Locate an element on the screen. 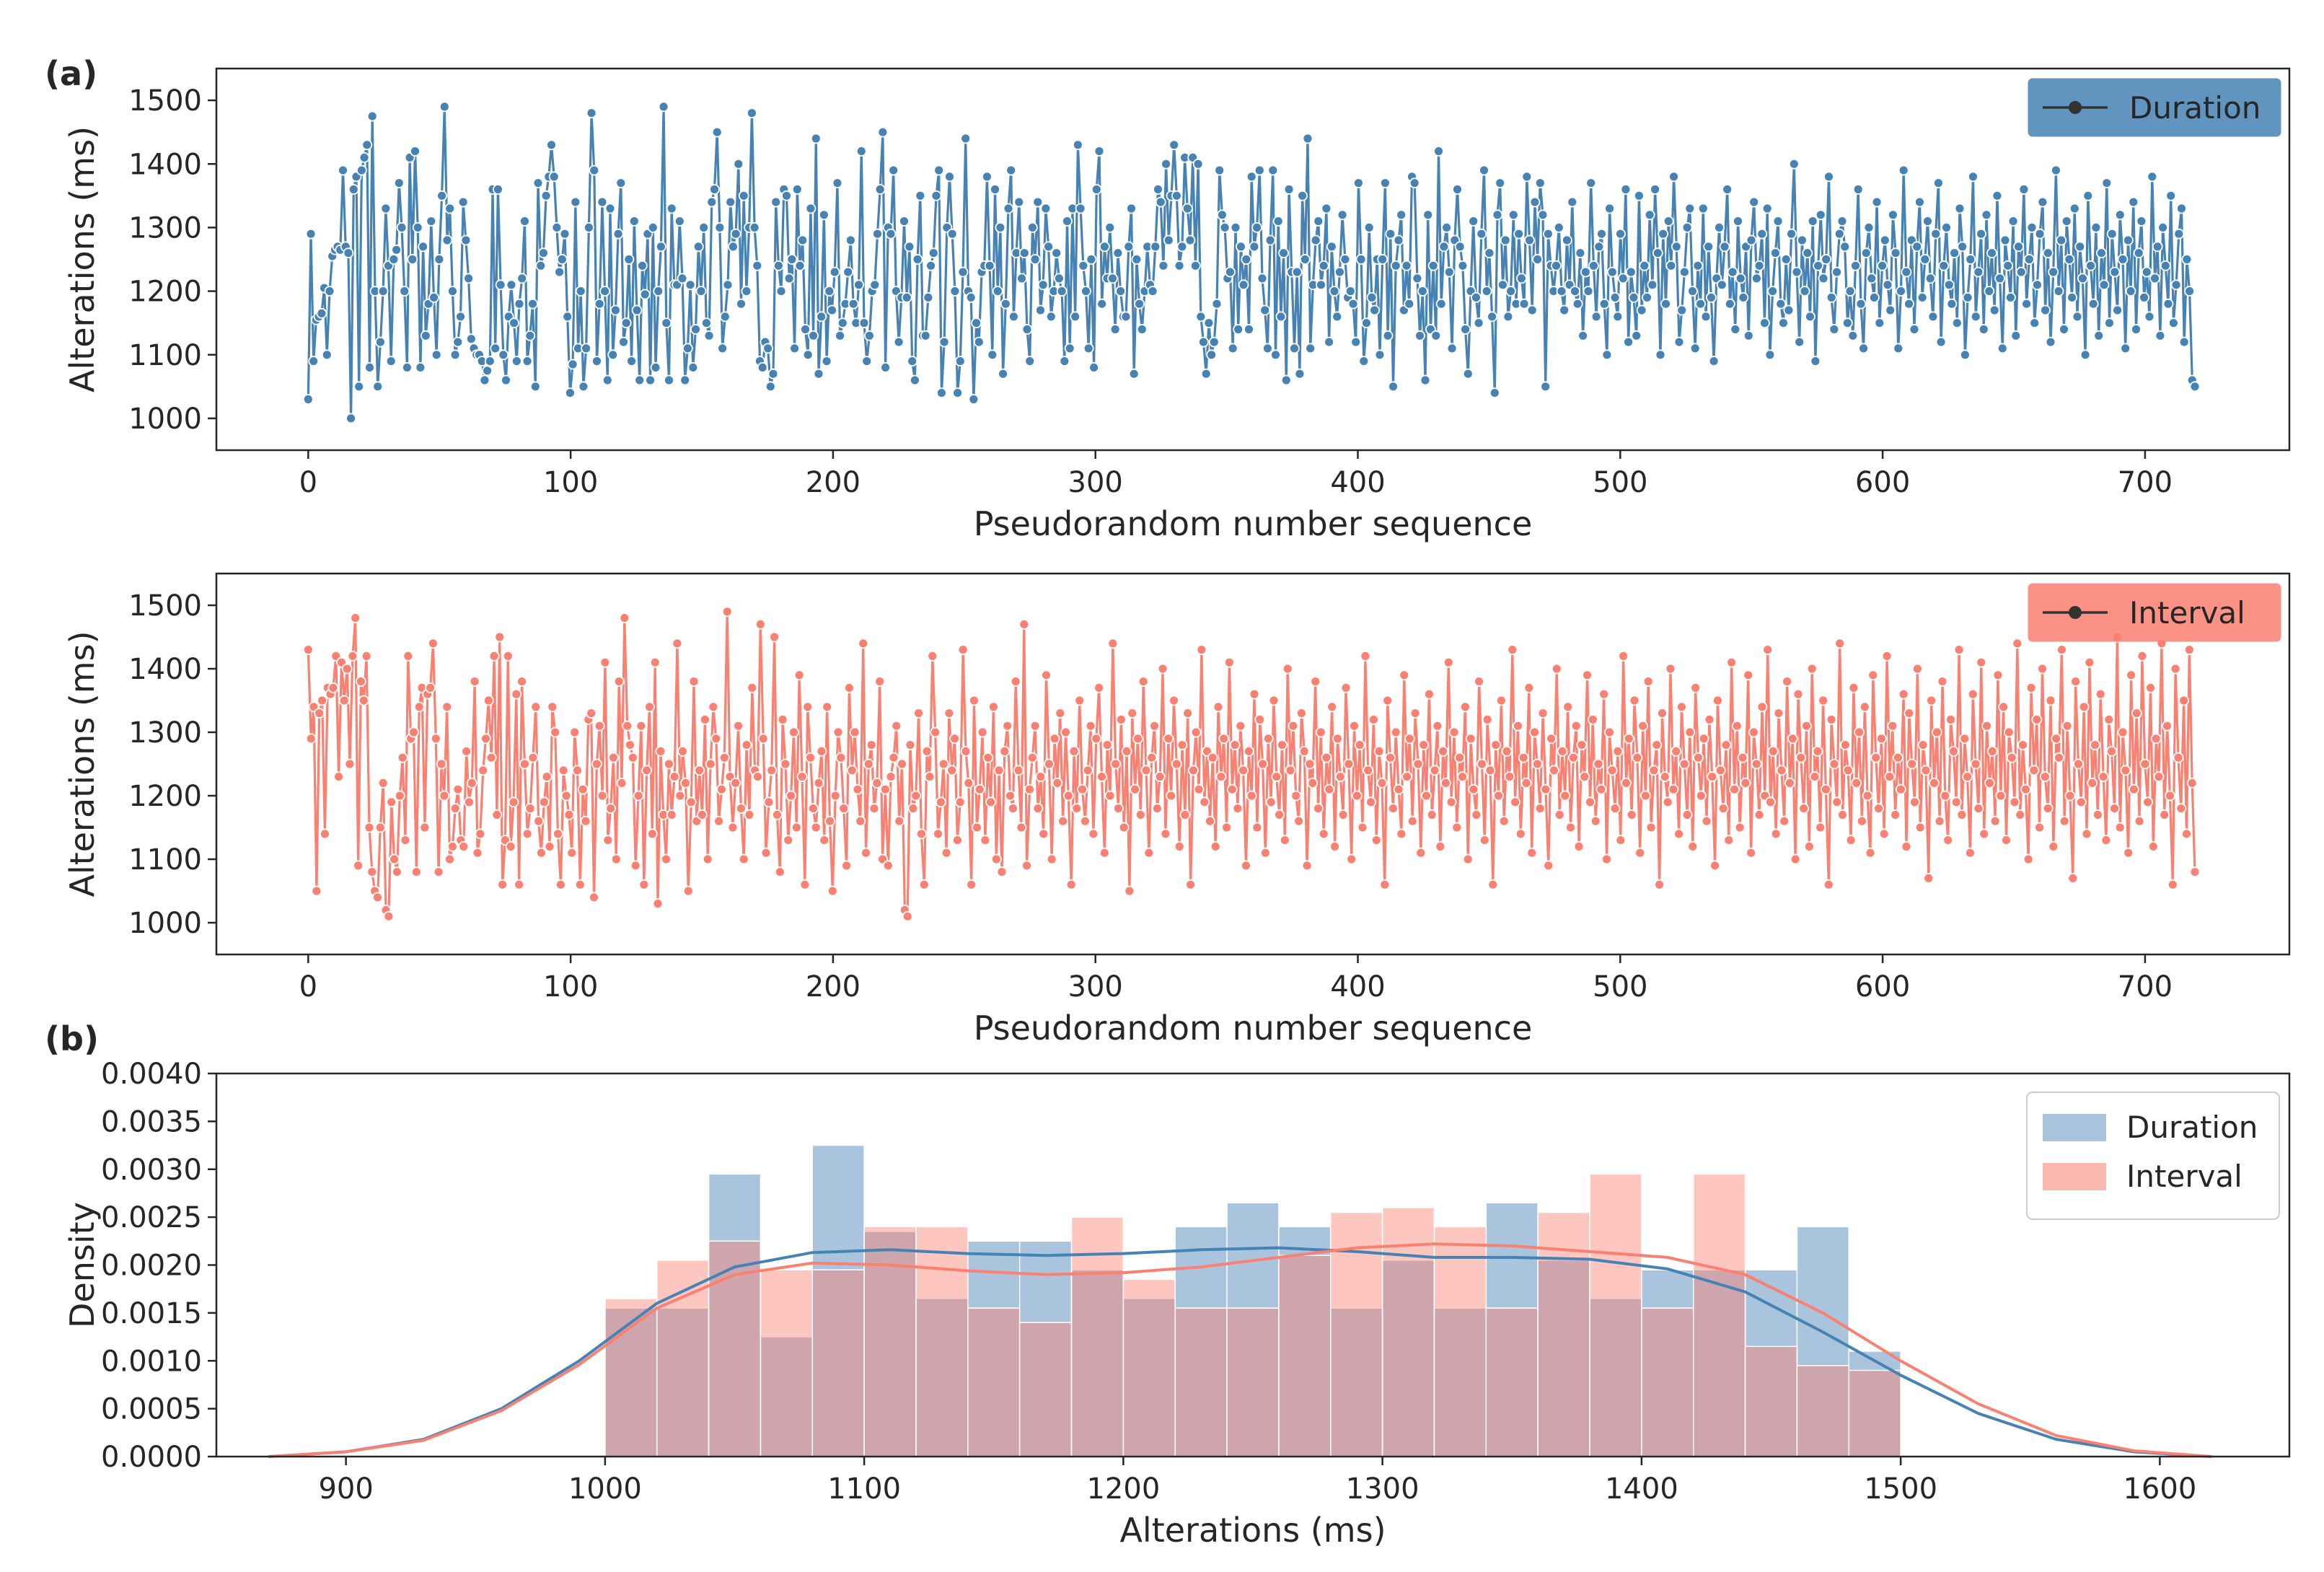 The image size is (2324, 1572). x-tick-label: 700 is located at coordinates (2145, 482).